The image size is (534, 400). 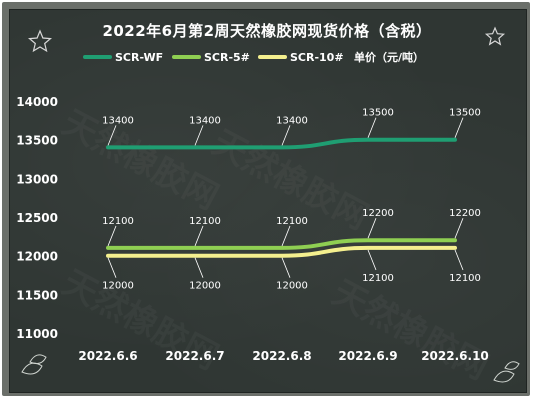 I want to click on legend-label: SCR-5#, so click(x=227, y=57).